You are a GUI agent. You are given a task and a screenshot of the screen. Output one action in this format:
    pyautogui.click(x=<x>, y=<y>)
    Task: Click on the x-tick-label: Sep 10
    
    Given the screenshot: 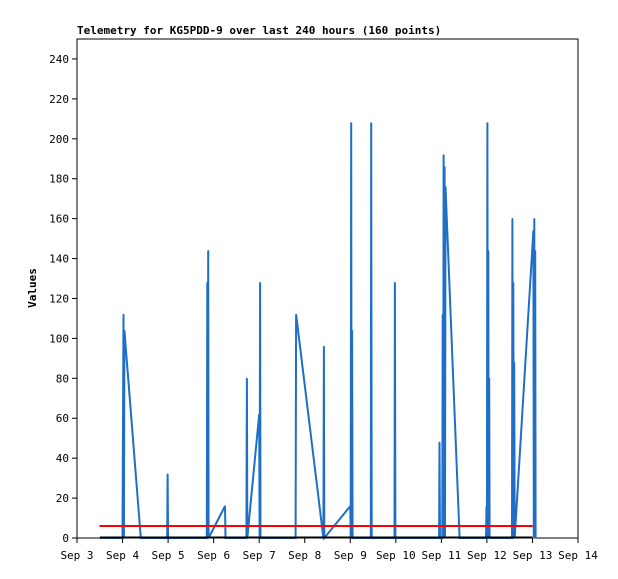 What is the action you would take?
    pyautogui.click(x=396, y=555)
    